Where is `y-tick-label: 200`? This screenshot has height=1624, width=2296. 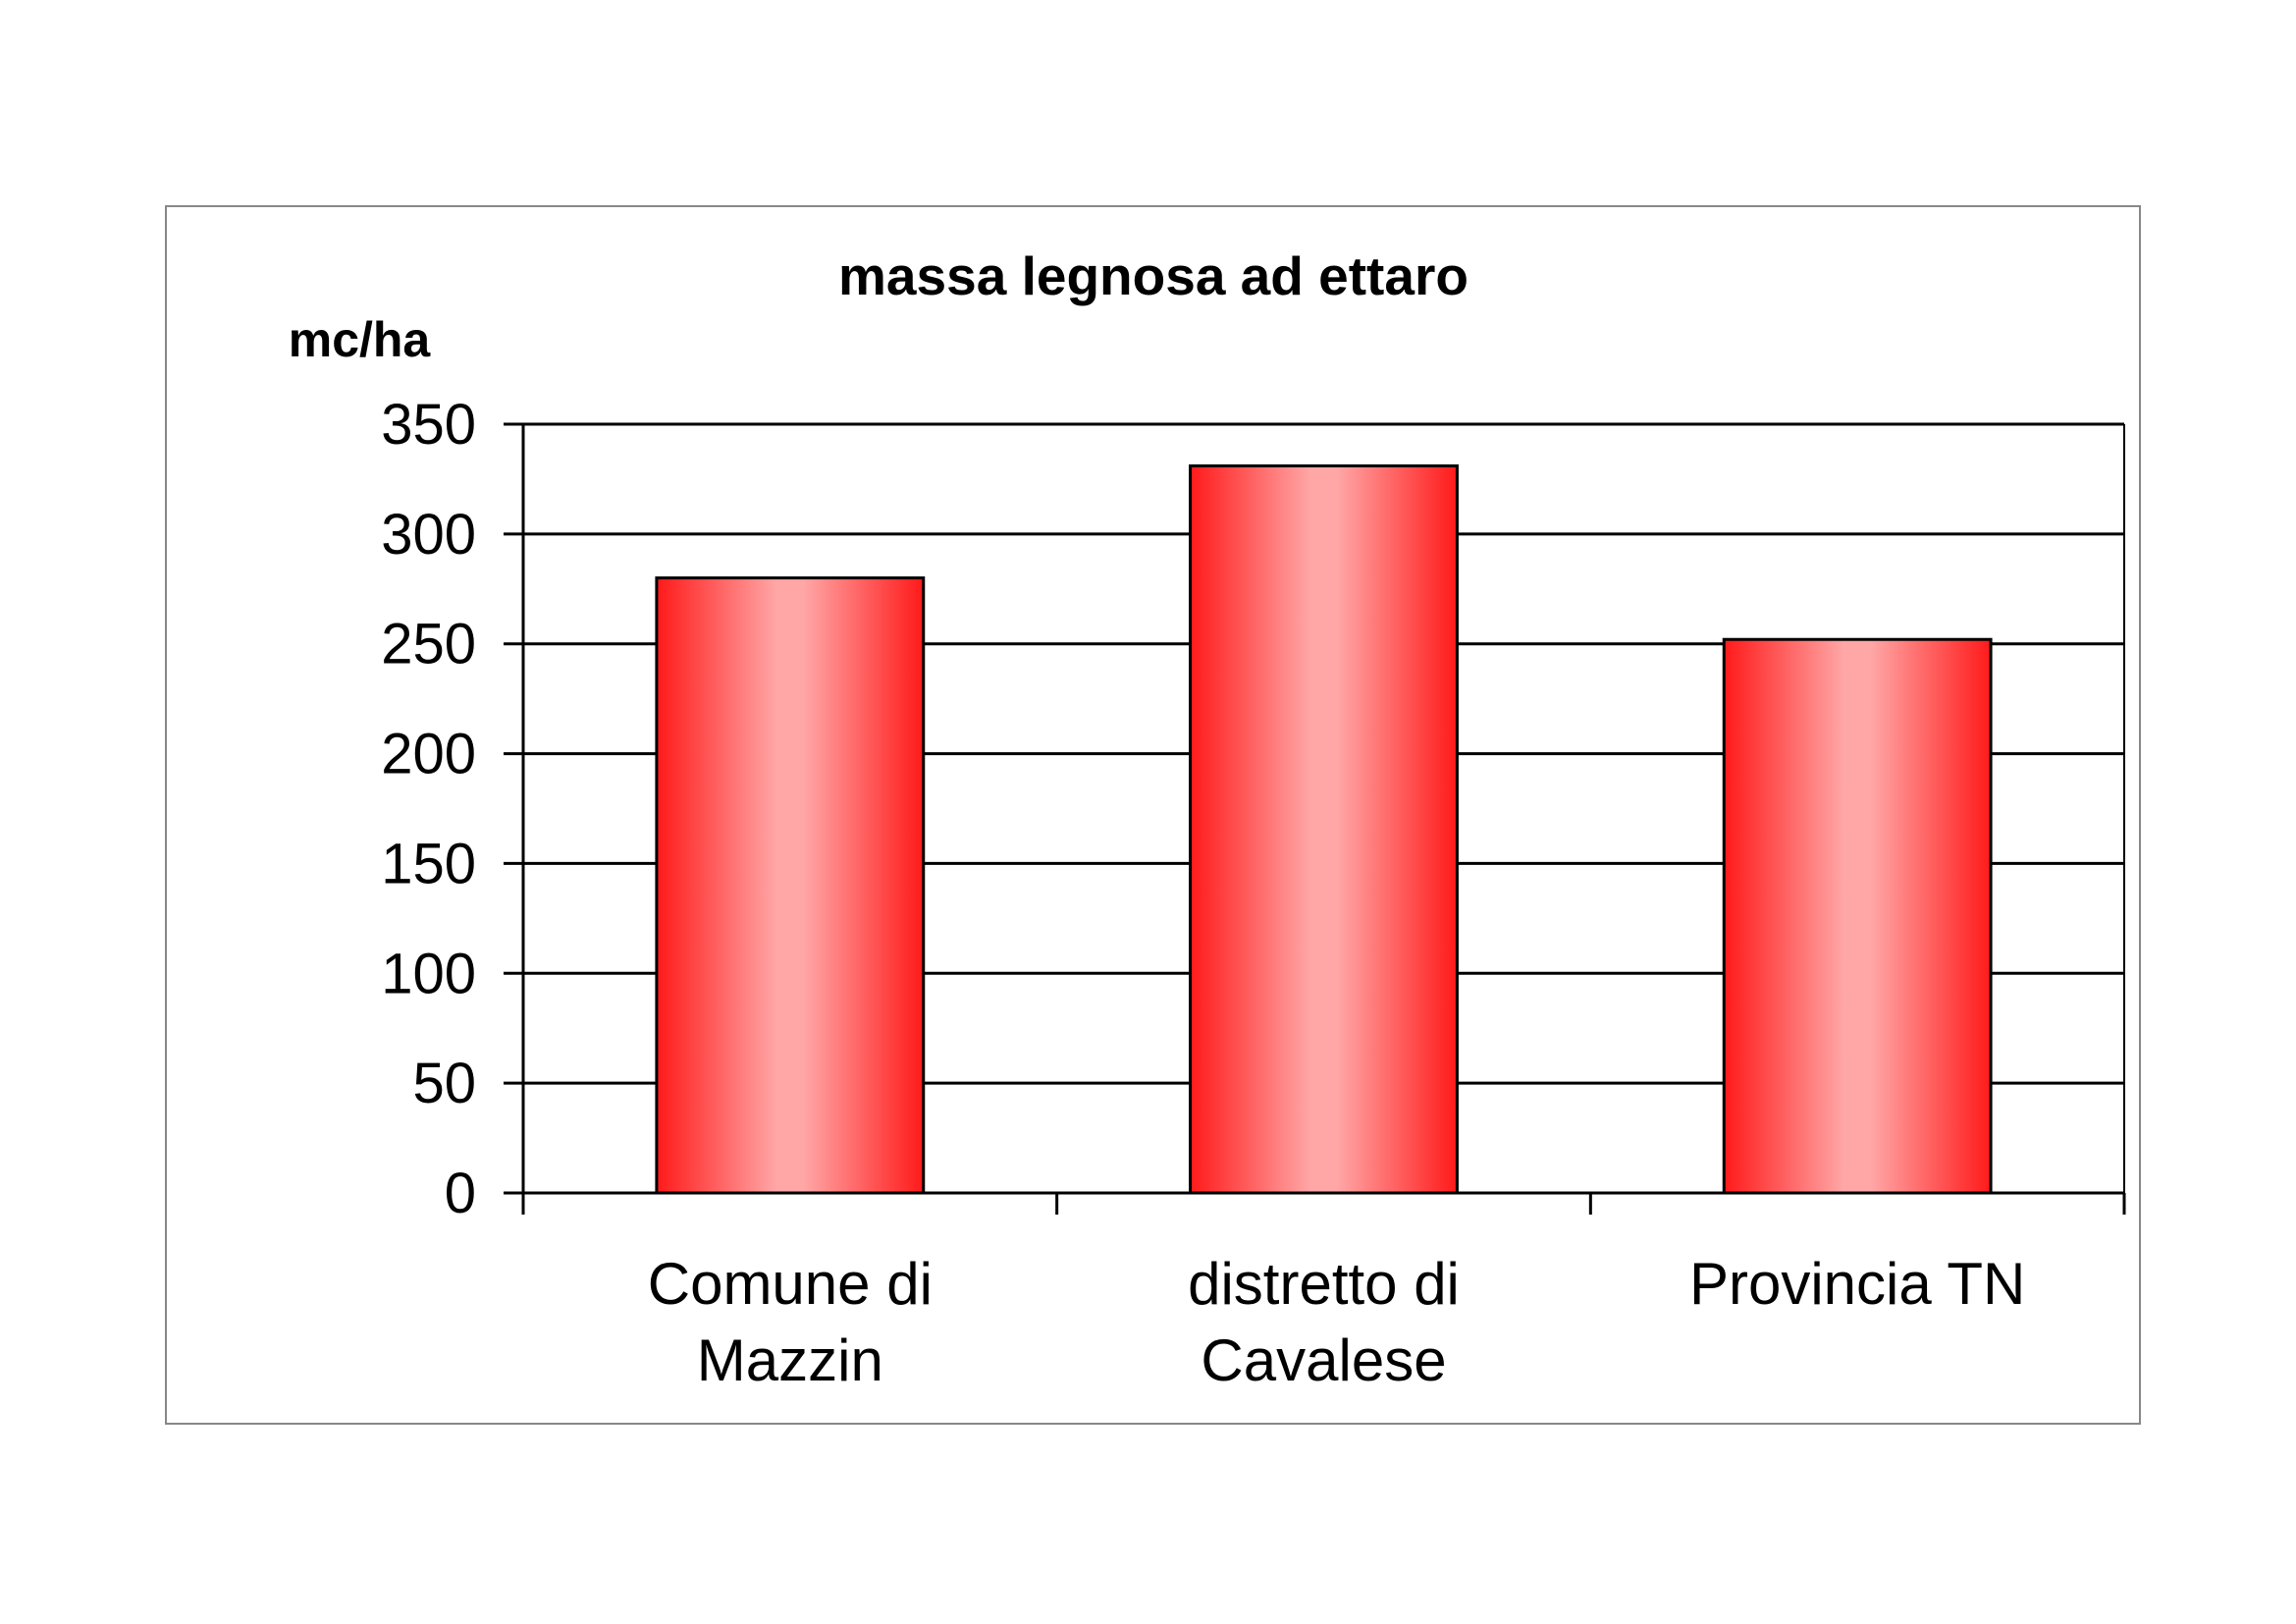 y-tick-label: 200 is located at coordinates (429, 754).